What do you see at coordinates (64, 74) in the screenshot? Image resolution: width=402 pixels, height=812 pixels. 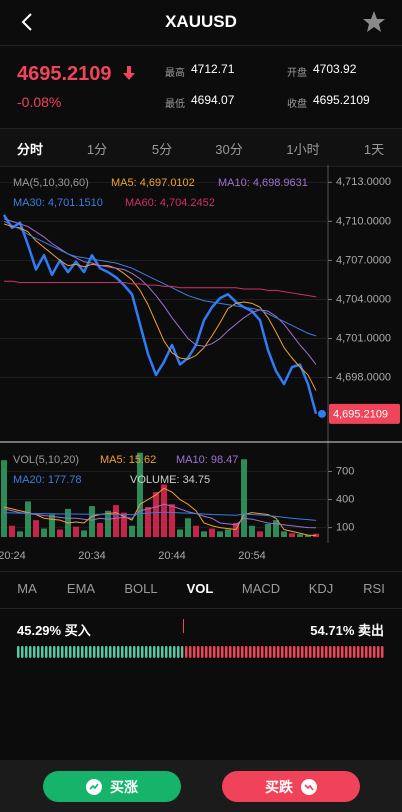 I see `last-price: 4695.2109` at bounding box center [64, 74].